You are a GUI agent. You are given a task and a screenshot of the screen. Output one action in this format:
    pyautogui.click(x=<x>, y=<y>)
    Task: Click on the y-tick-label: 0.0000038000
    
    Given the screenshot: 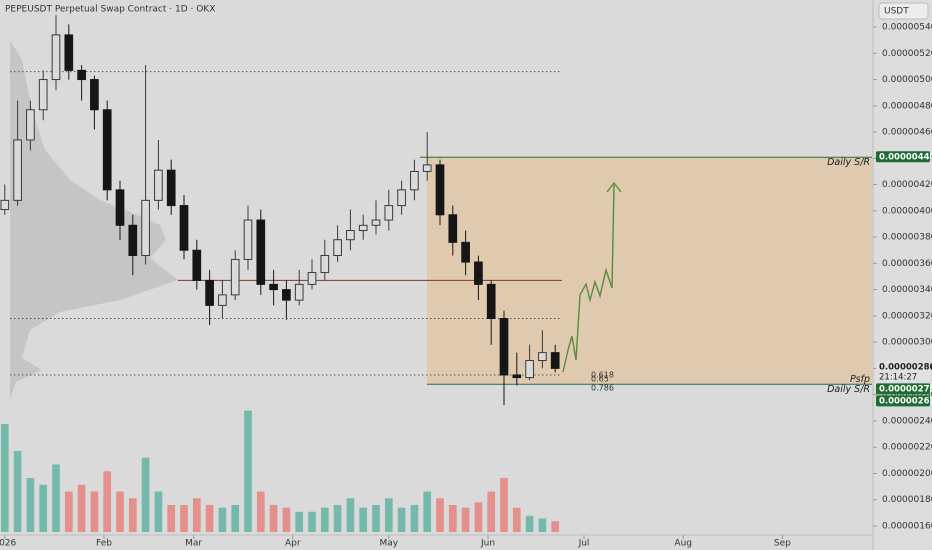 What is the action you would take?
    pyautogui.click(x=907, y=238)
    